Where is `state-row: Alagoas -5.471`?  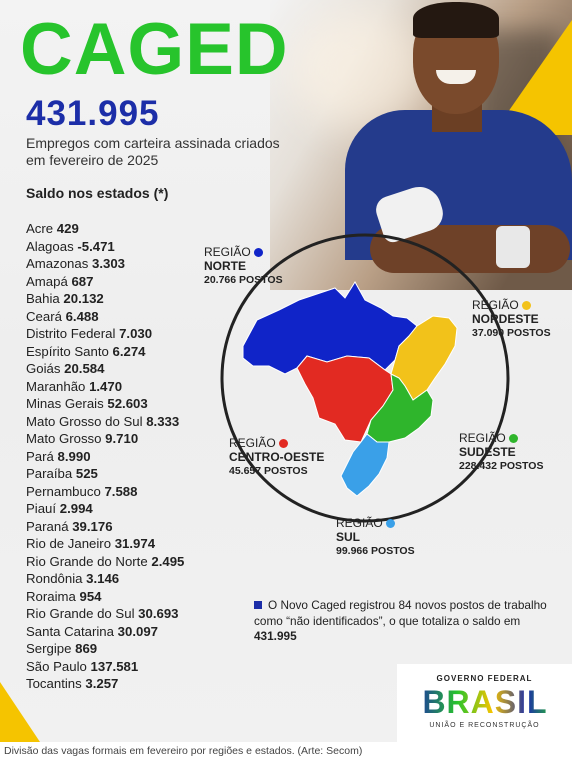 state-row: Alagoas -5.471 is located at coordinates (105, 247).